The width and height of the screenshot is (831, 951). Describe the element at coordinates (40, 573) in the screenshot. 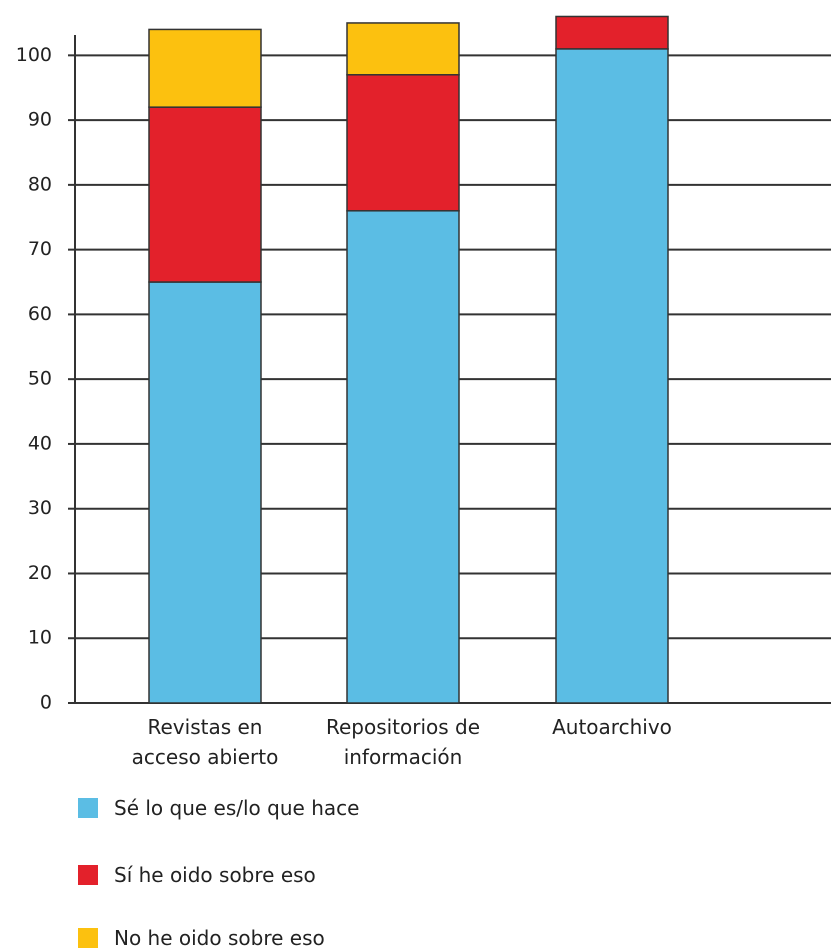

I see `y-tick-label: 20` at that location.